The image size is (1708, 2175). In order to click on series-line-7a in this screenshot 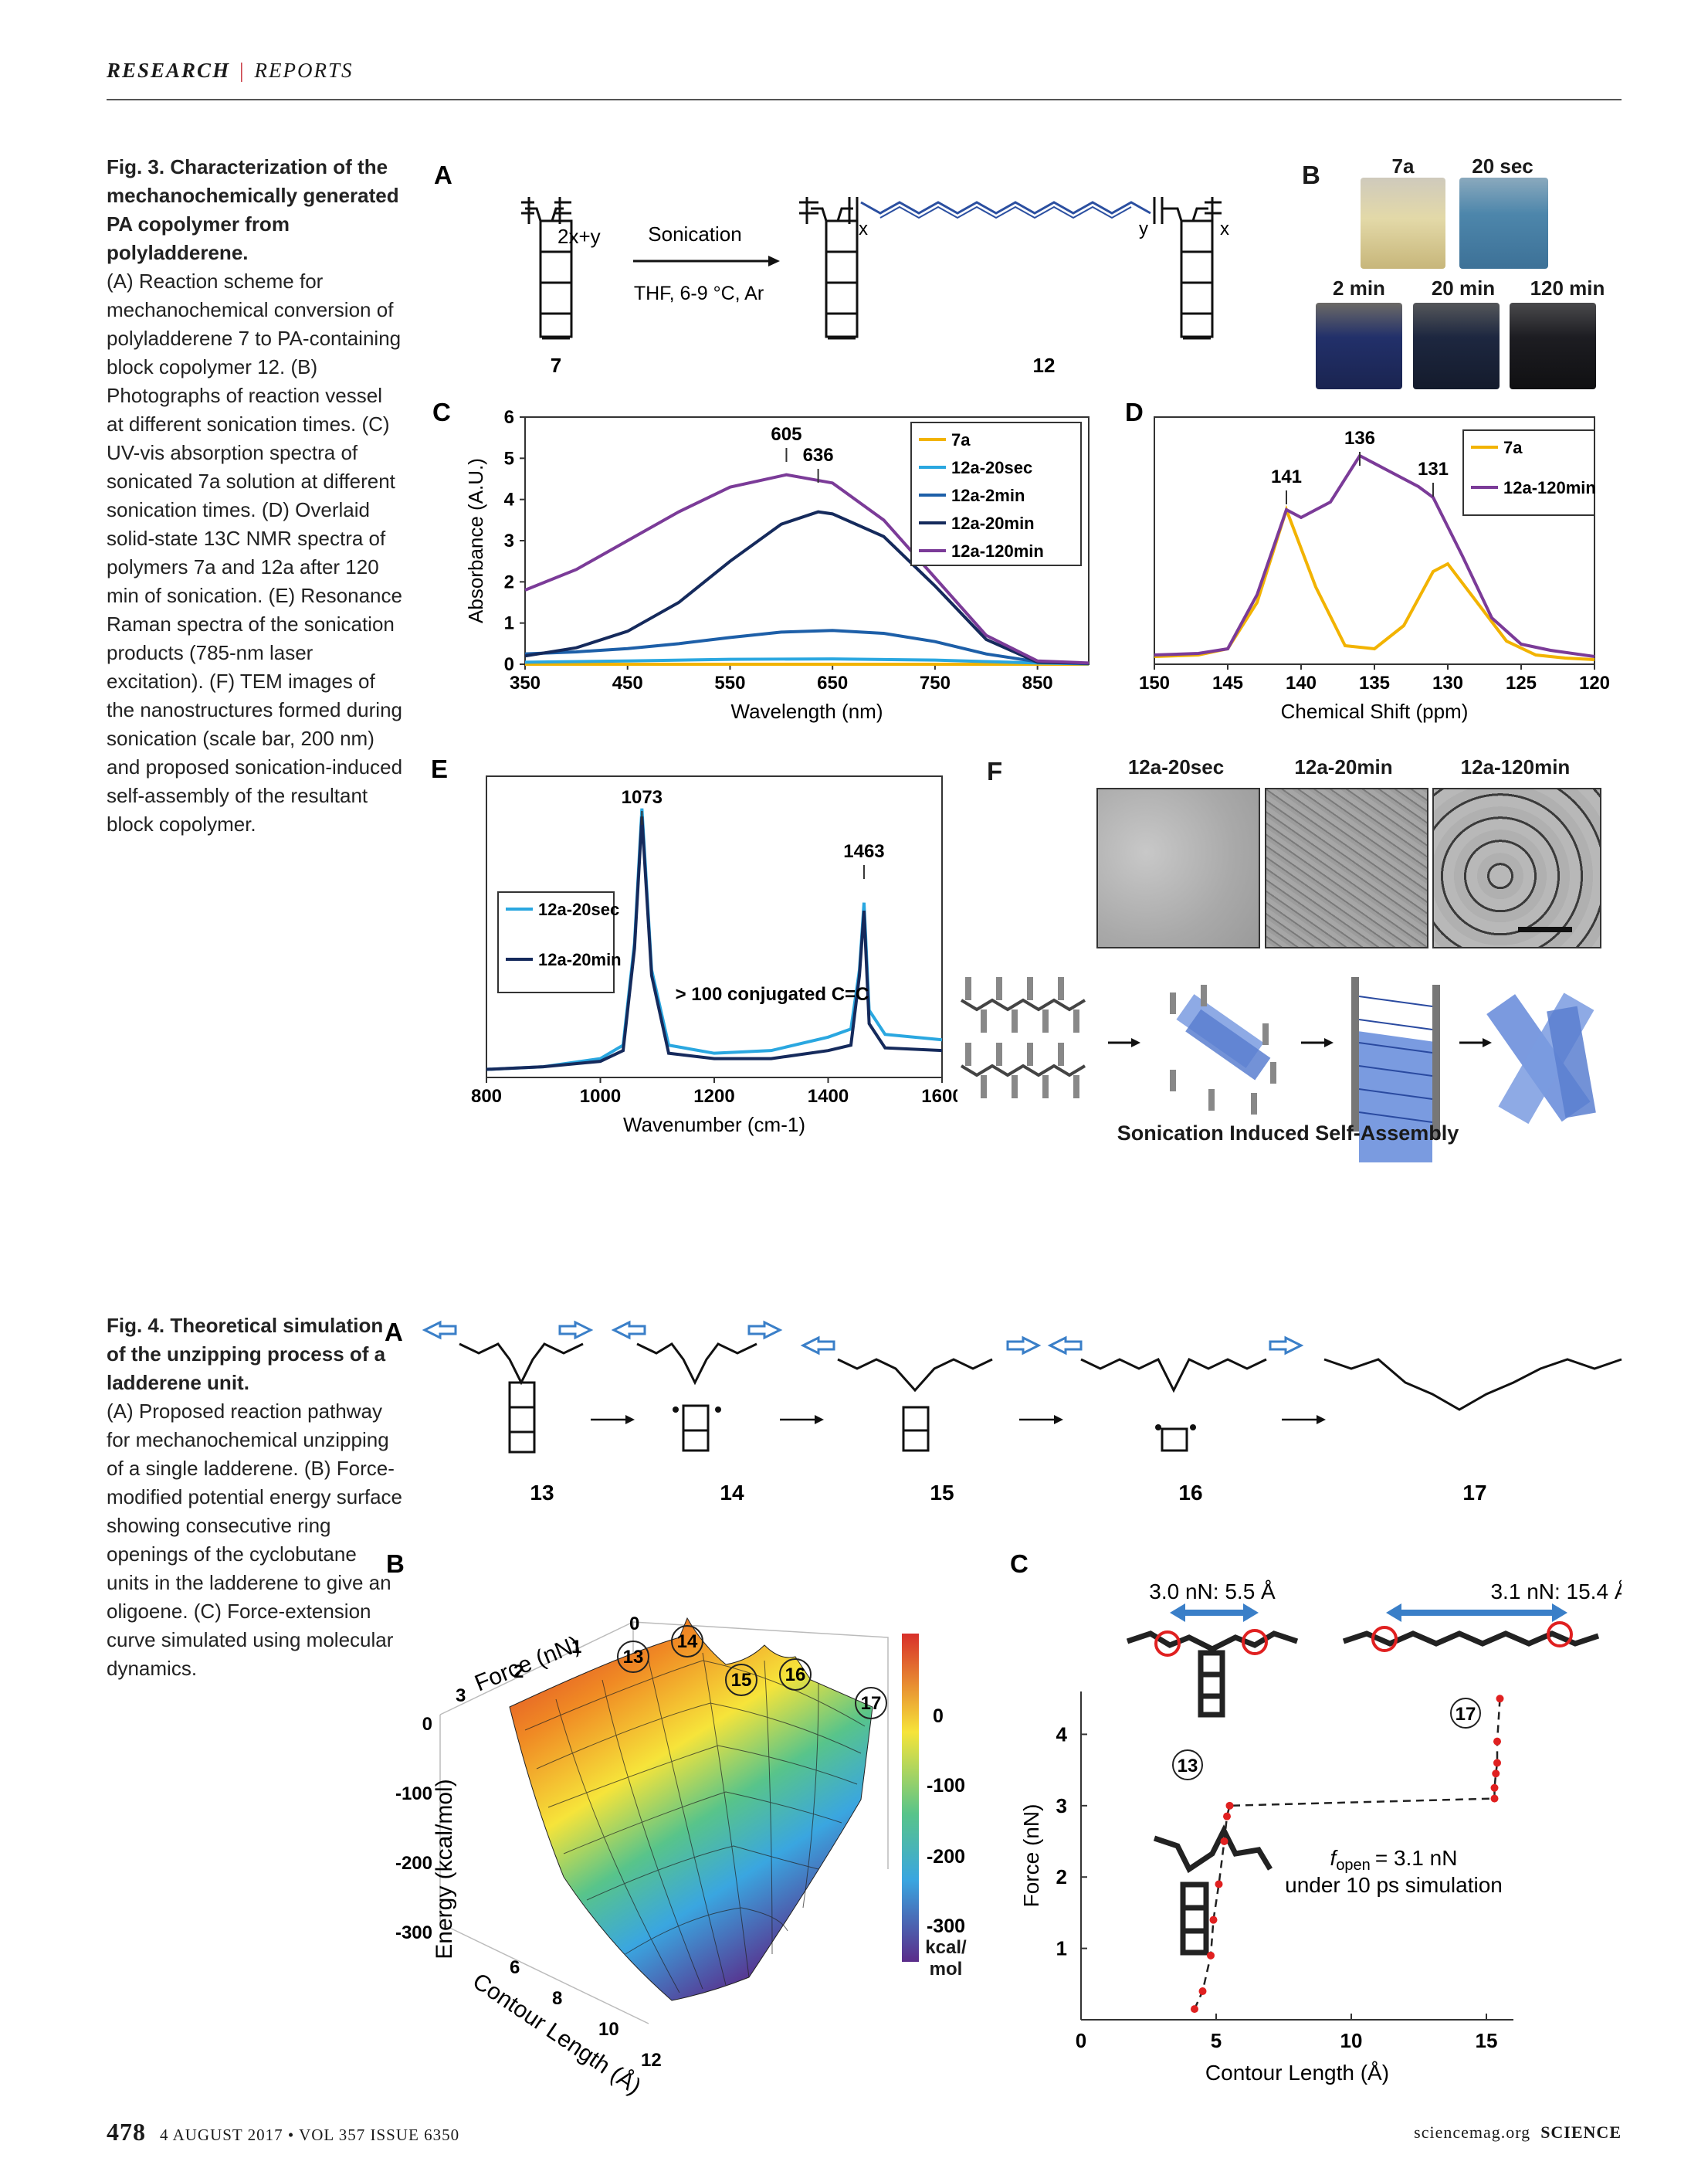, I will do `click(1374, 582)`.